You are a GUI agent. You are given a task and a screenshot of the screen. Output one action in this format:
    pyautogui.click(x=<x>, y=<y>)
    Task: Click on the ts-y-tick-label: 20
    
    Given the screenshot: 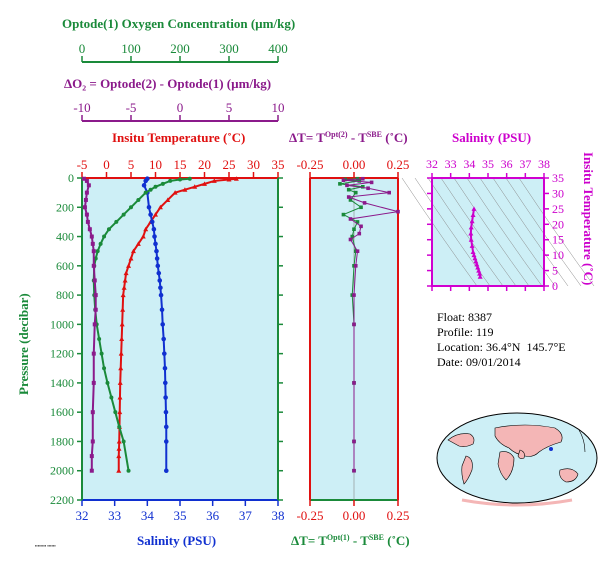 What is the action you would take?
    pyautogui.click(x=558, y=224)
    